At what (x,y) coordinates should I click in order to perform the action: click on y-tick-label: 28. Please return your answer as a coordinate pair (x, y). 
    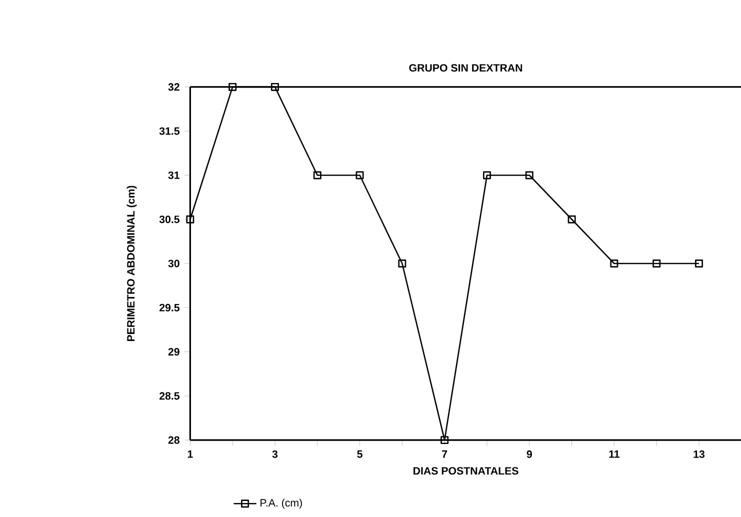
    Looking at the image, I should click on (174, 440).